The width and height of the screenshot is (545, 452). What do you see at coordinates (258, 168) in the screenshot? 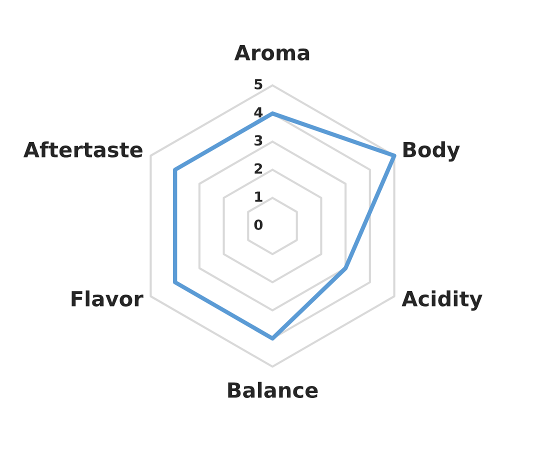
I see `y-tick-label: 2` at bounding box center [258, 168].